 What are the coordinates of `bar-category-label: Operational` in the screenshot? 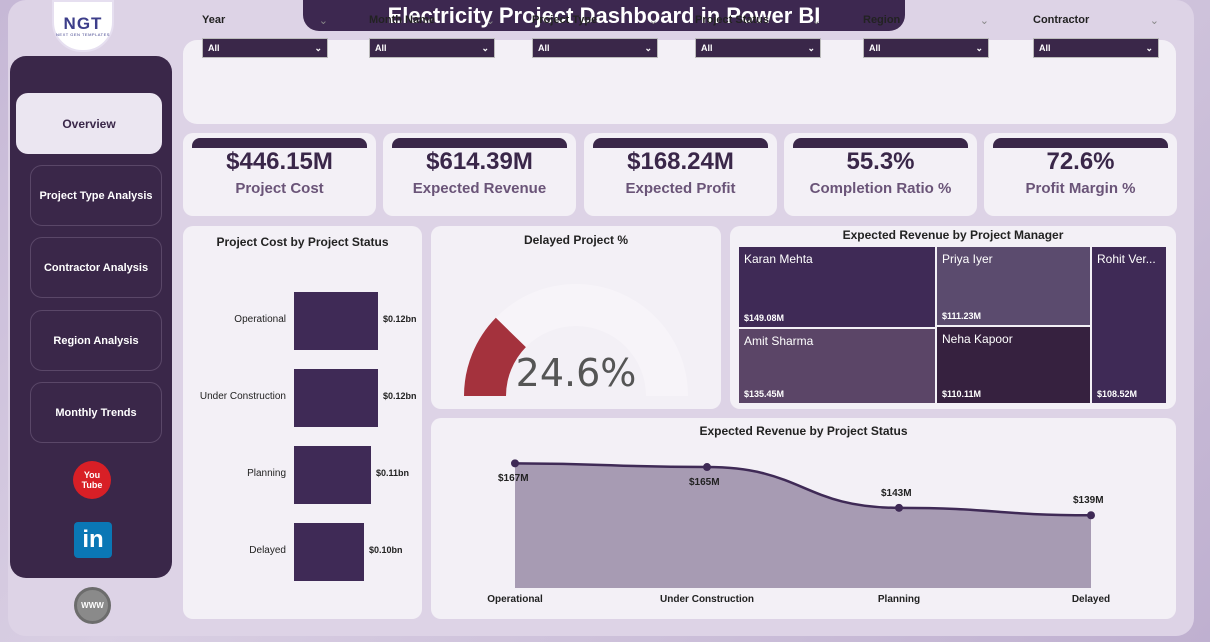 It's located at (260, 319).